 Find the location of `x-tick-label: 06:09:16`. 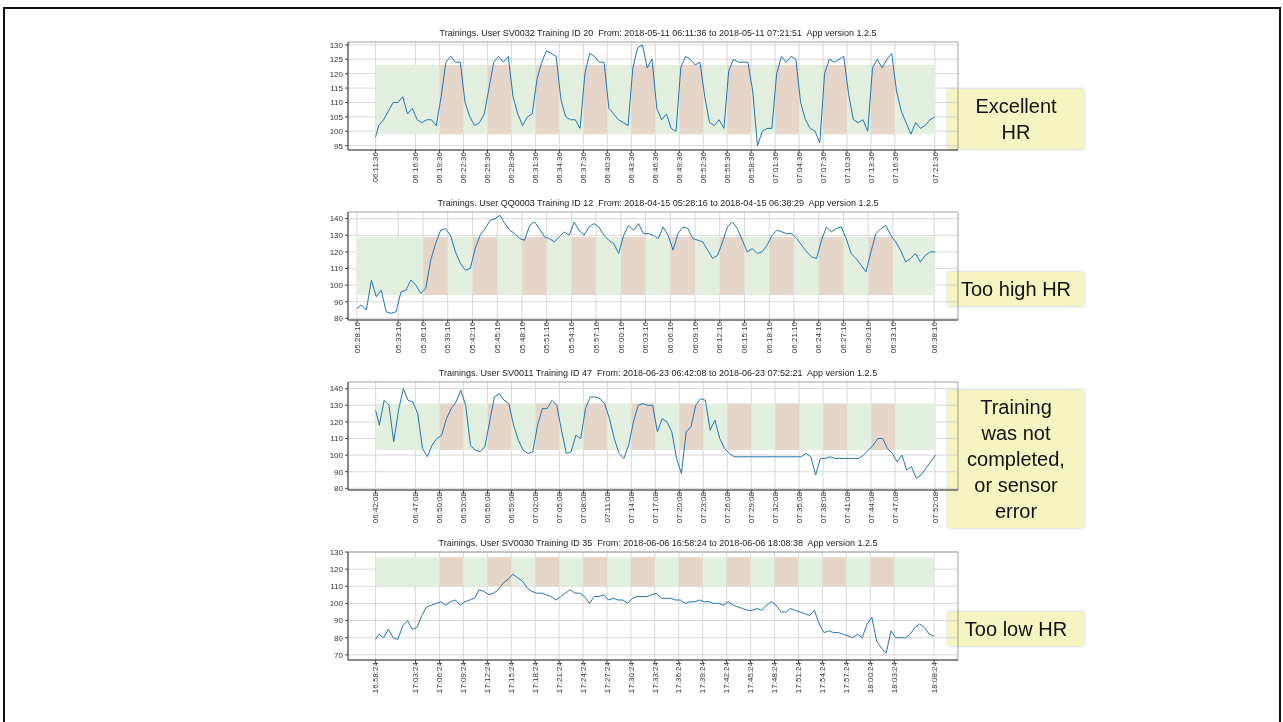

x-tick-label: 06:09:16 is located at coordinates (695, 337).